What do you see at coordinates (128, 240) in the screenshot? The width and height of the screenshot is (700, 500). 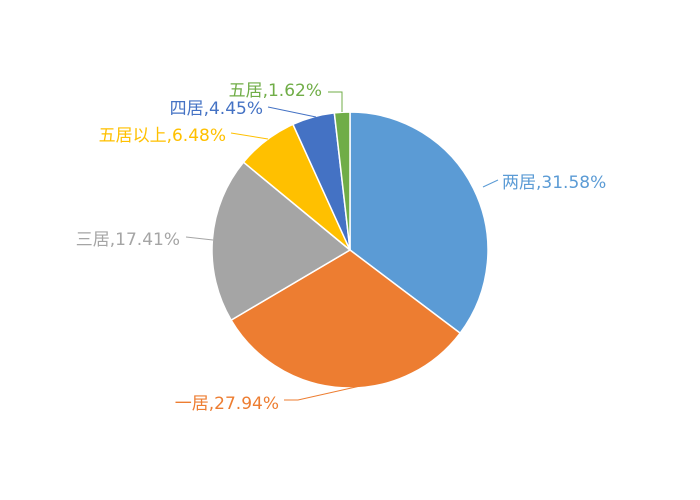 I see `data-label-3: 三居,17.41%` at bounding box center [128, 240].